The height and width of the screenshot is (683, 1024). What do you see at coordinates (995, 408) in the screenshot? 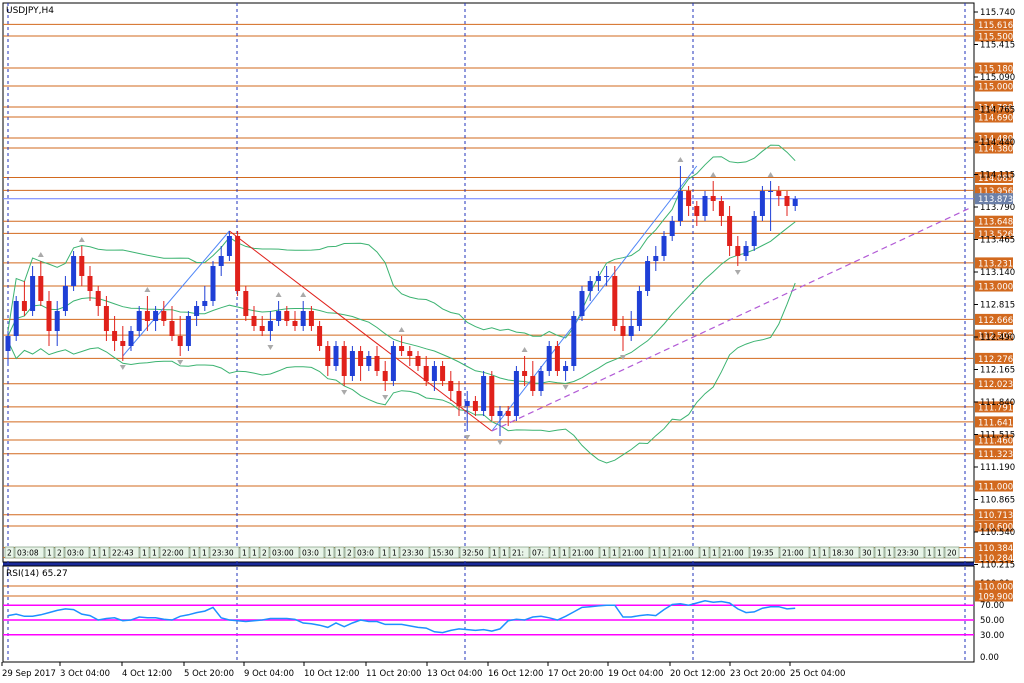
I see `level-label: 111.791` at bounding box center [995, 408].